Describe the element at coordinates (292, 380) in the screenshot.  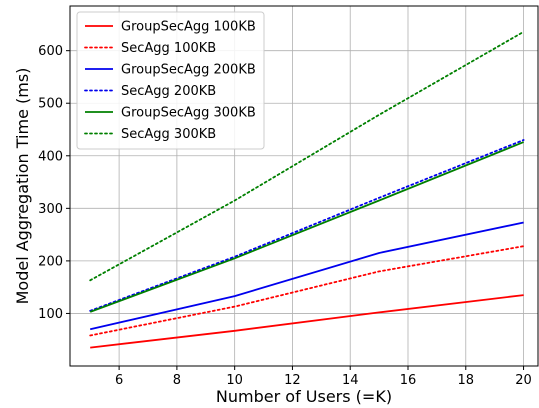
I see `x-tick-label: 12` at that location.